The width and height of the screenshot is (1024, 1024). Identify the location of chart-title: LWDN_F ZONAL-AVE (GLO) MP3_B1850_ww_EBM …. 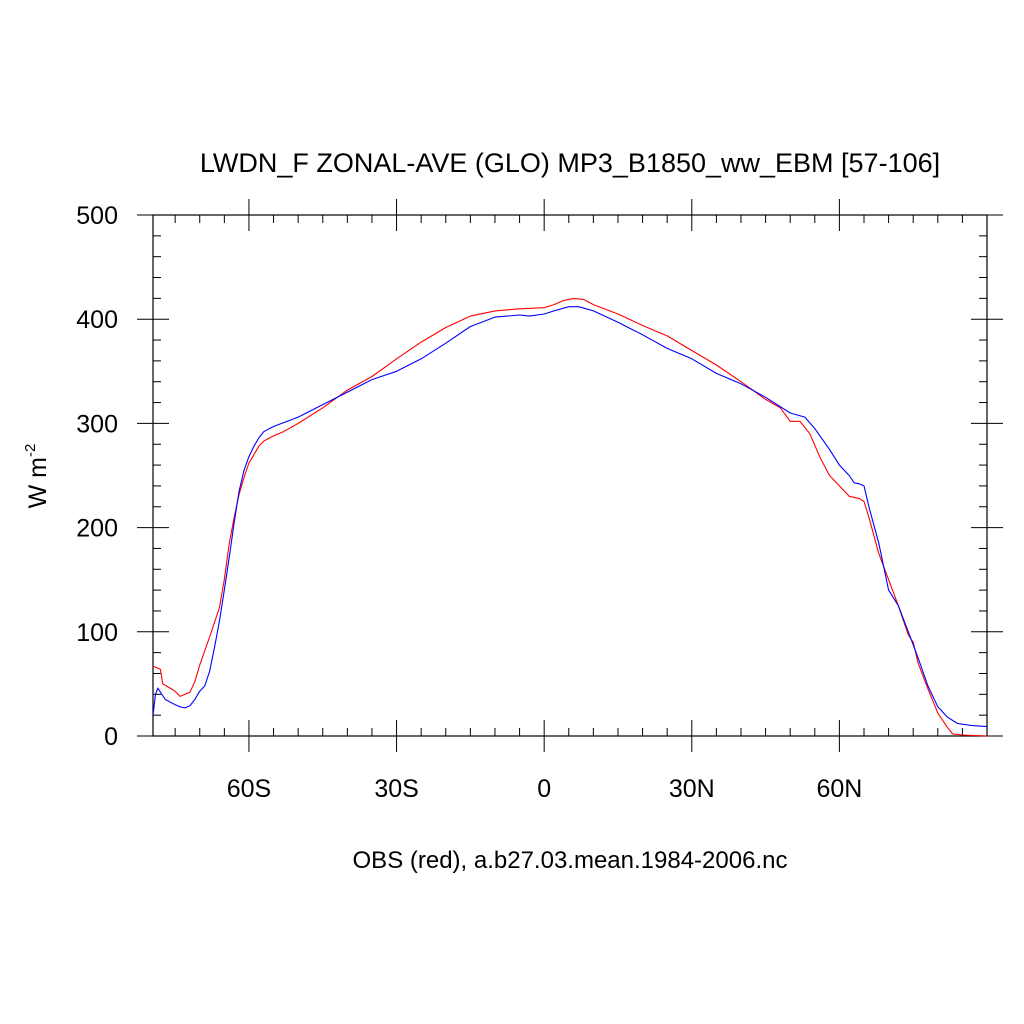
(570, 163).